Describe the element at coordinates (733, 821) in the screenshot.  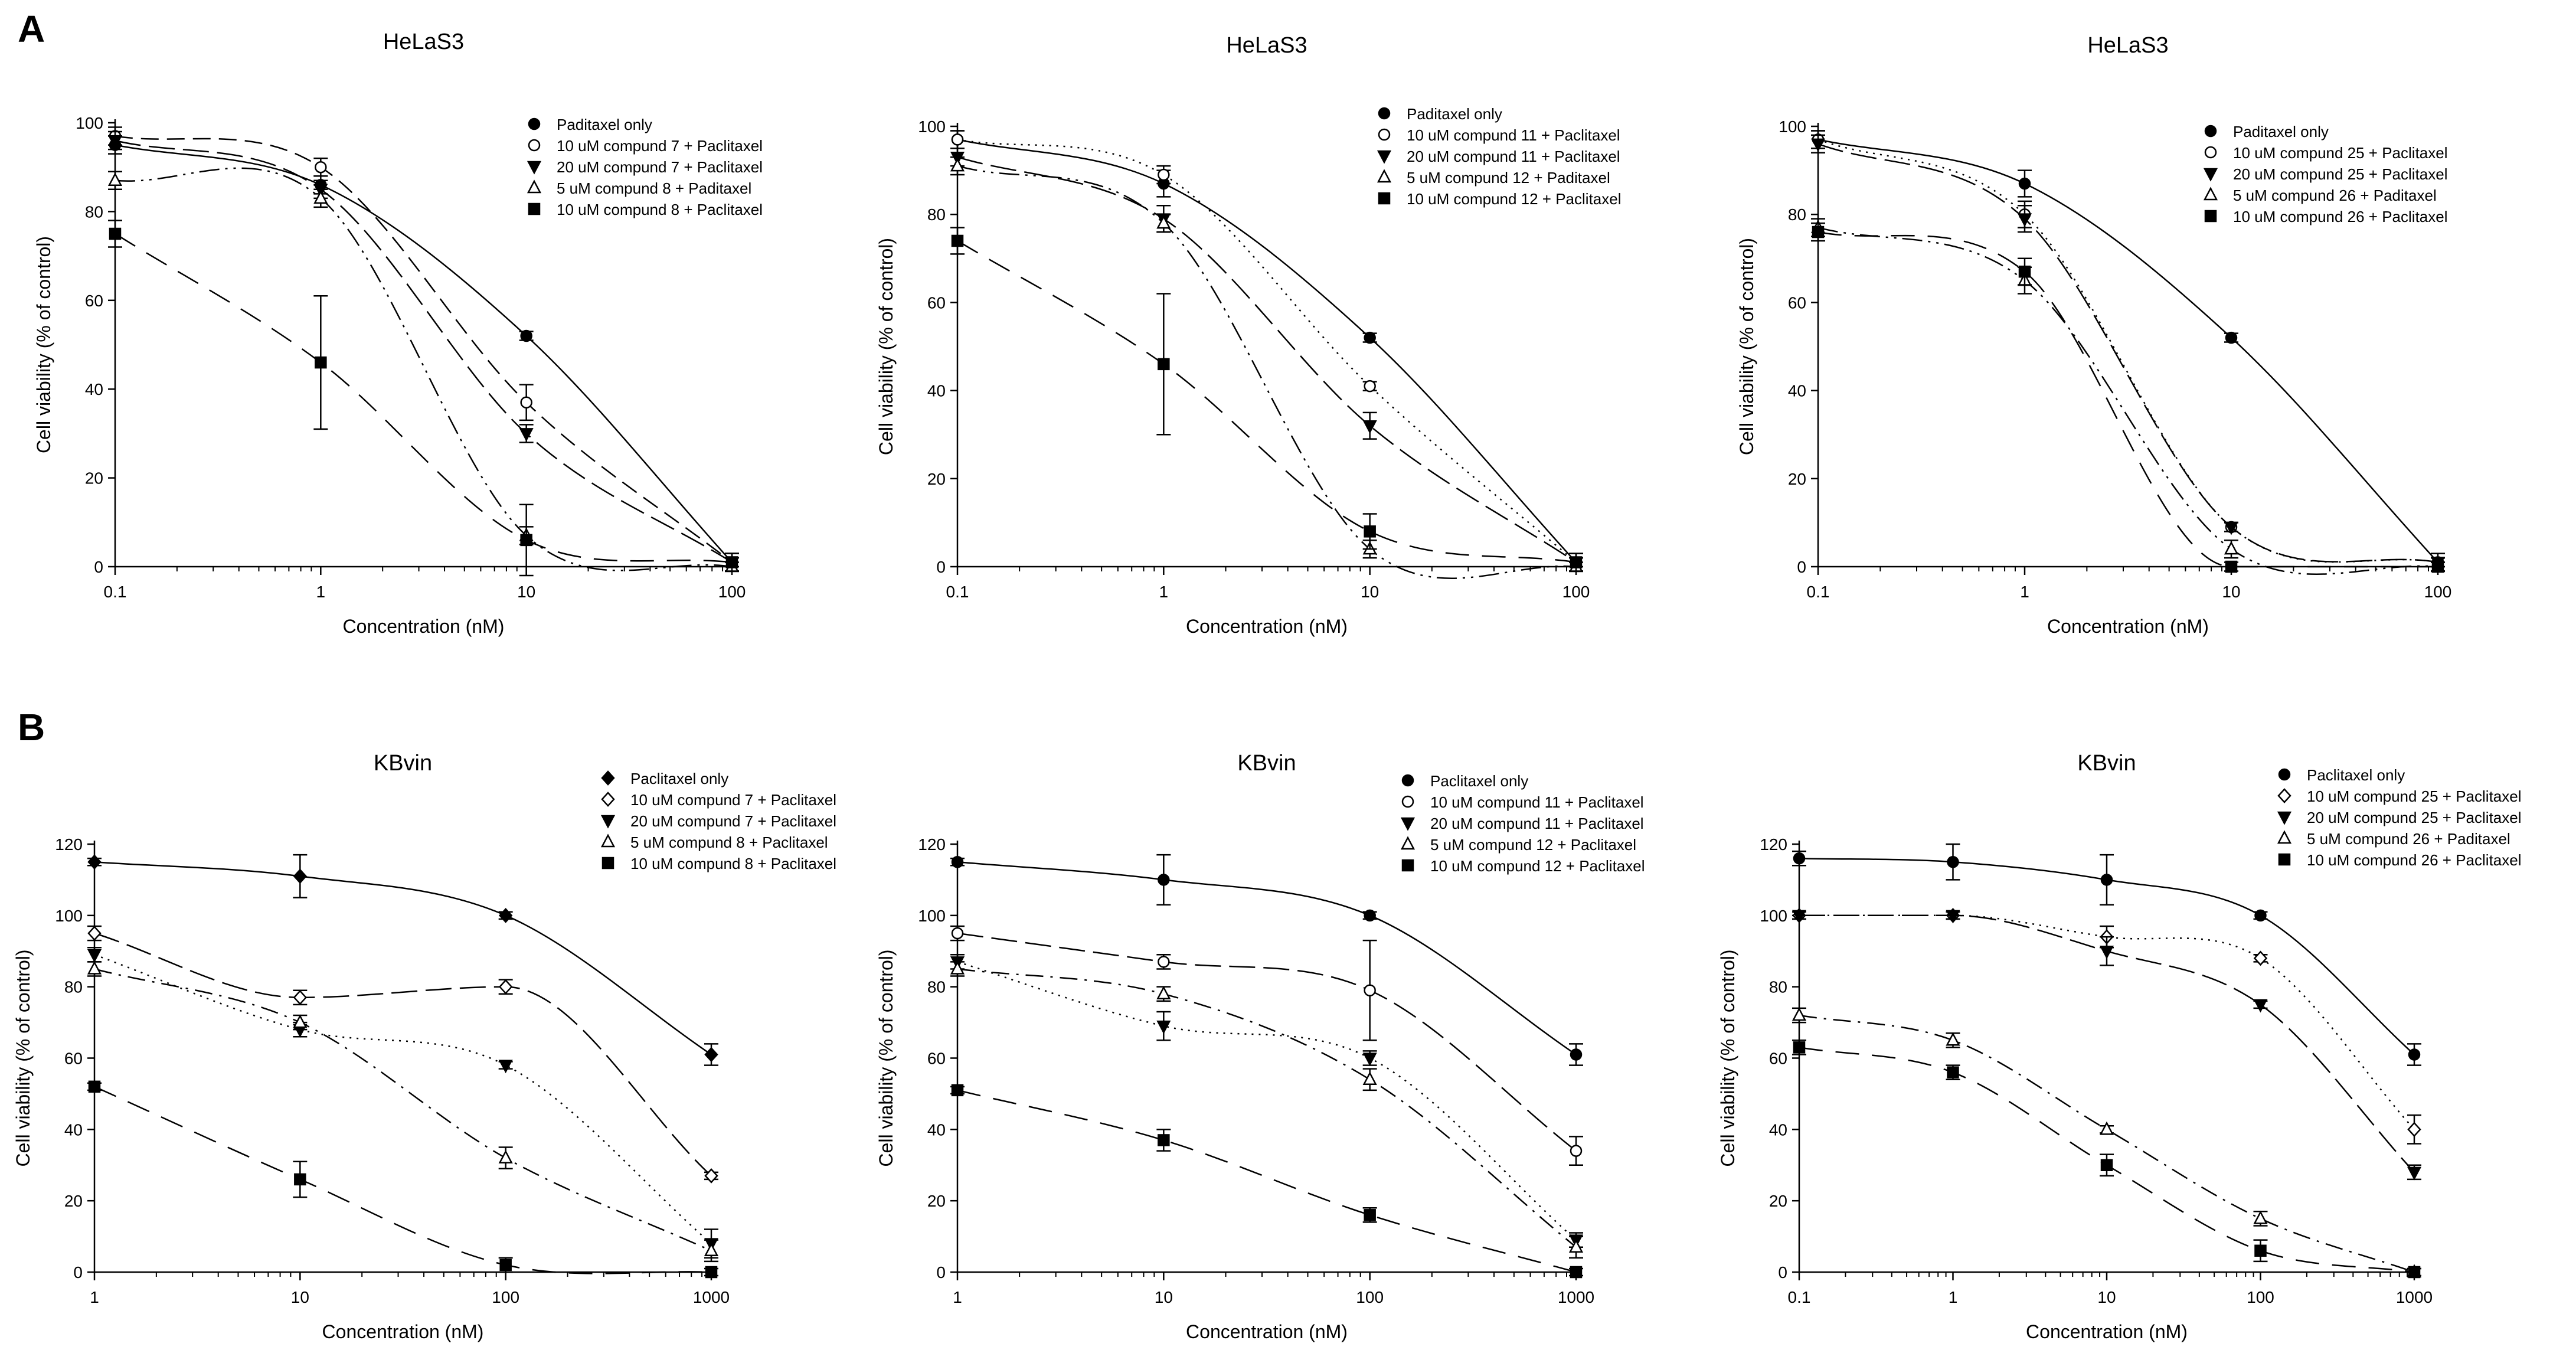
I see `legend-label: 20 uM compund 7 + Paclitaxel` at that location.